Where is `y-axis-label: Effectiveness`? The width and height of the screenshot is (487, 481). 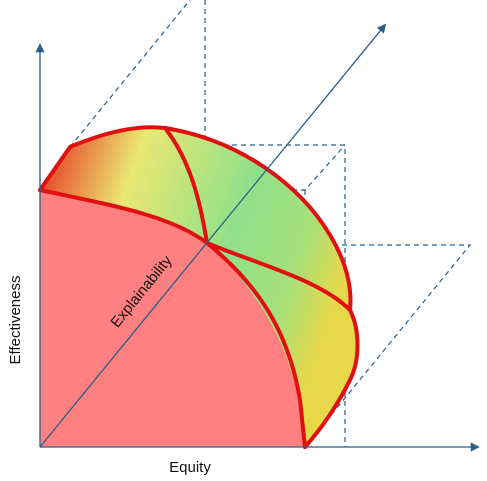
y-axis-label: Effectiveness is located at coordinates (15, 320).